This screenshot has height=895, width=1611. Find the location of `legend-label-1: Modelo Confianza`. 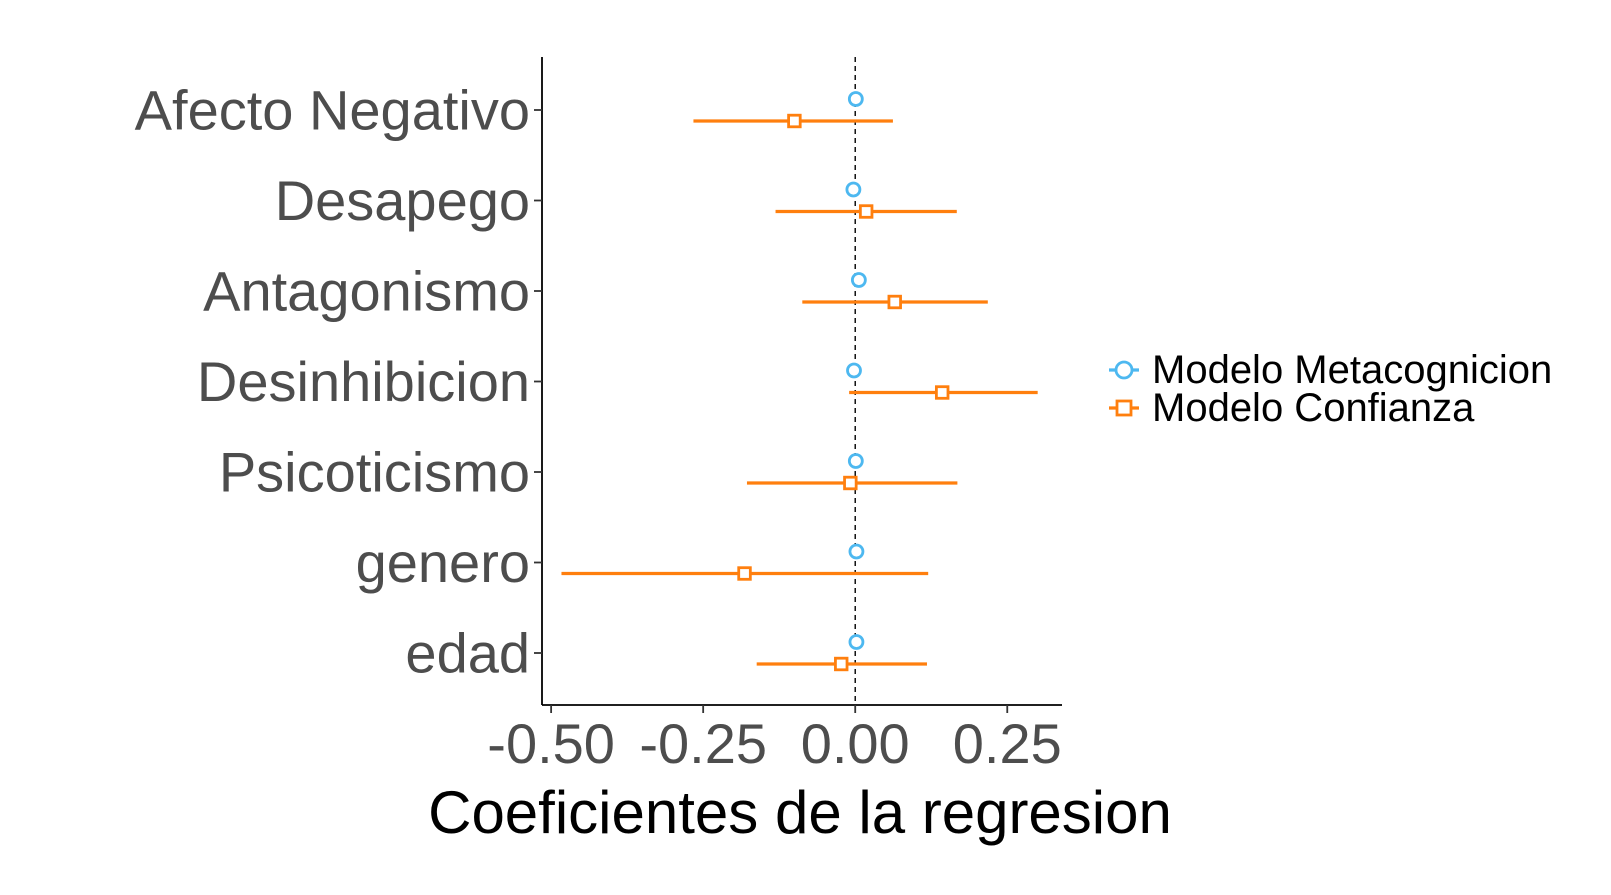

legend-label-1: Modelo Confianza is located at coordinates (1313, 408).